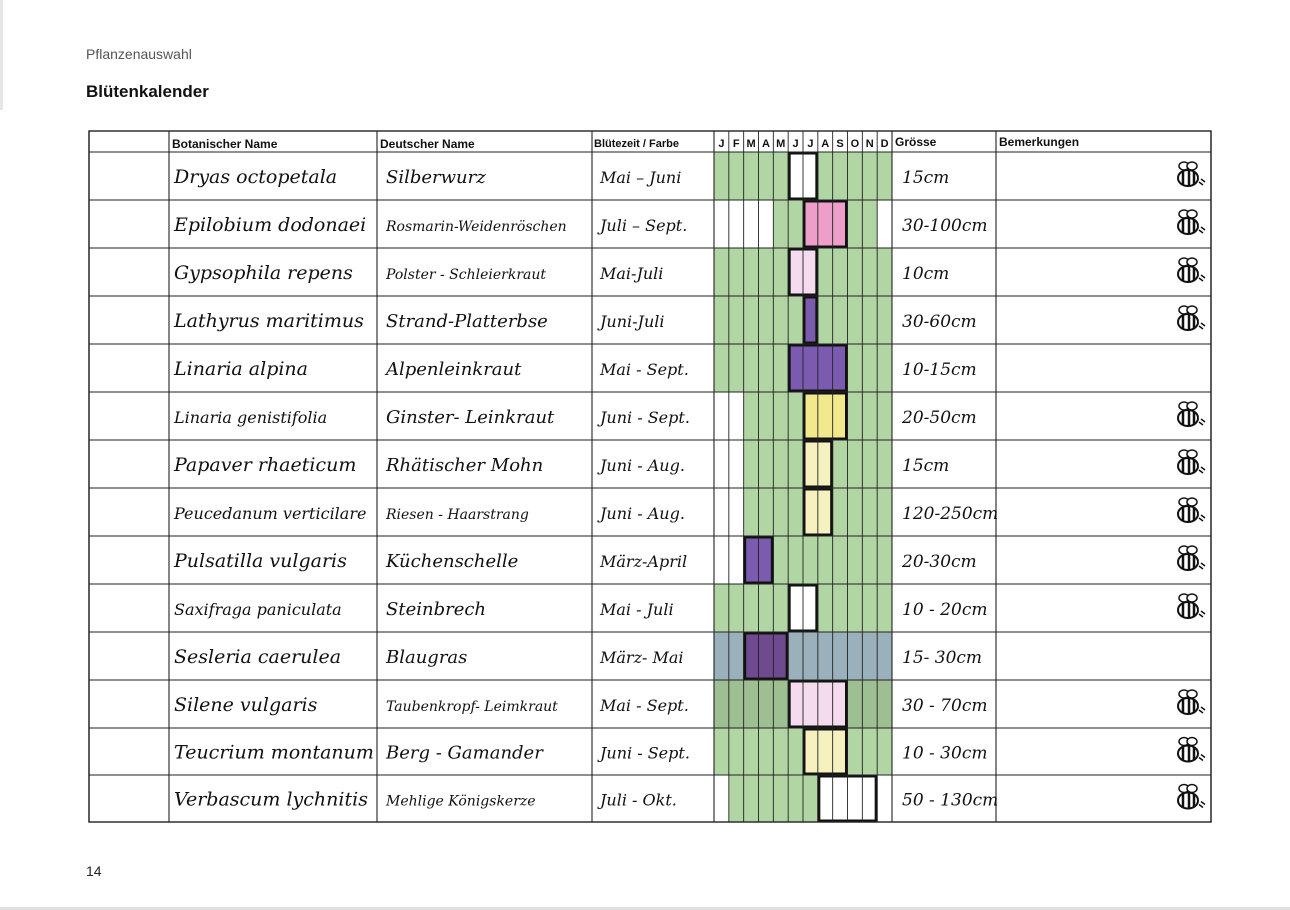 This screenshot has height=910, width=1290. Describe the element at coordinates (939, 370) in the screenshot. I see `plant-size: 10-15cm` at that location.